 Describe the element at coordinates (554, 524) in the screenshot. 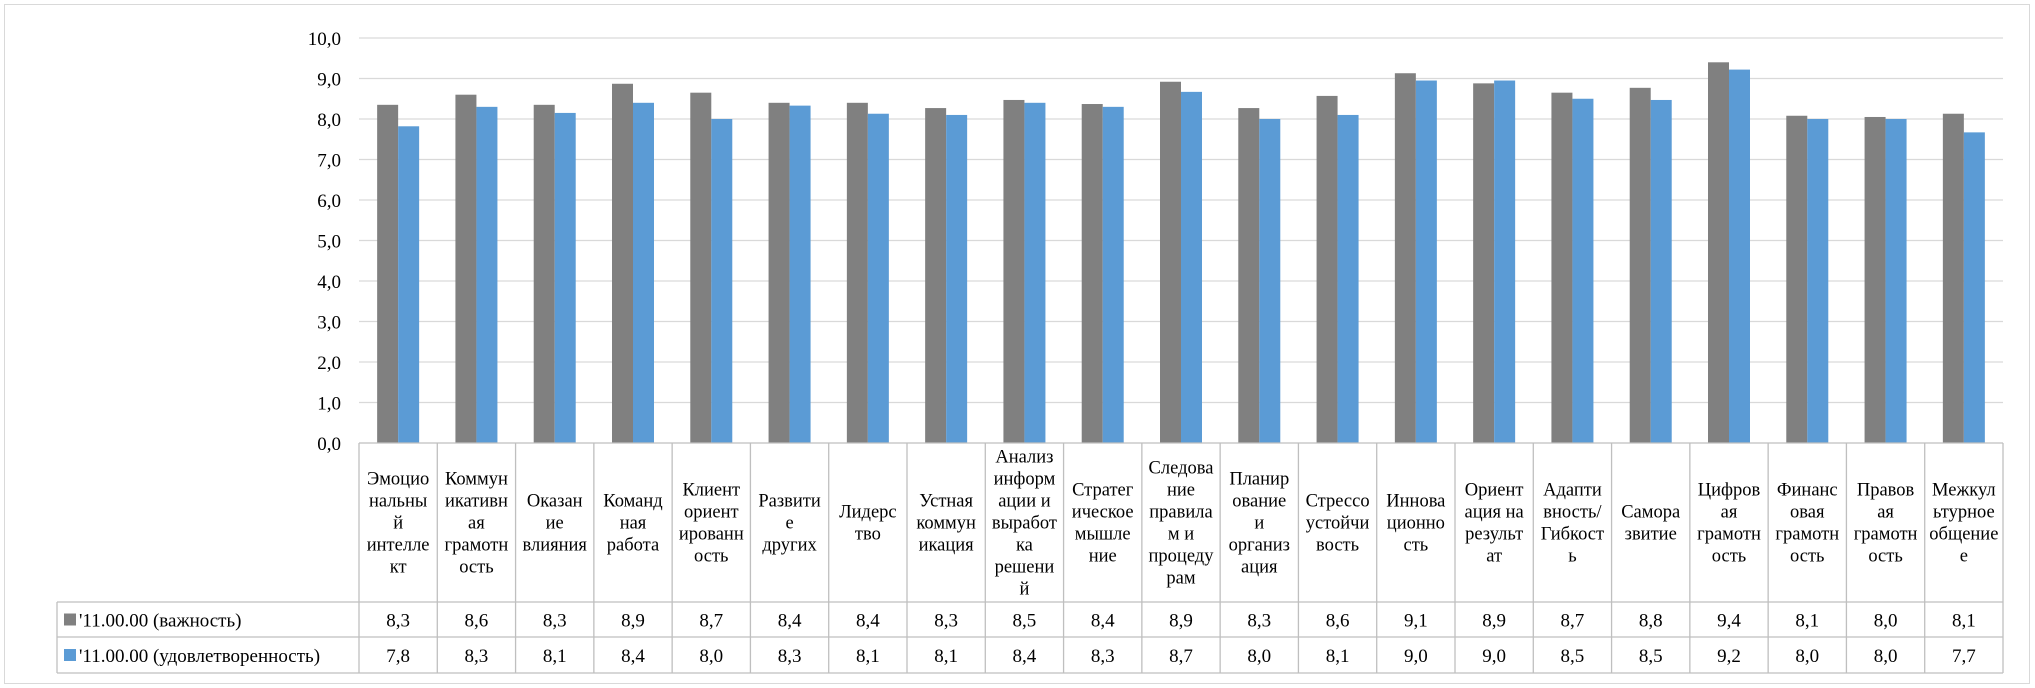

I see `category-label: Оказан ие влияния` at that location.